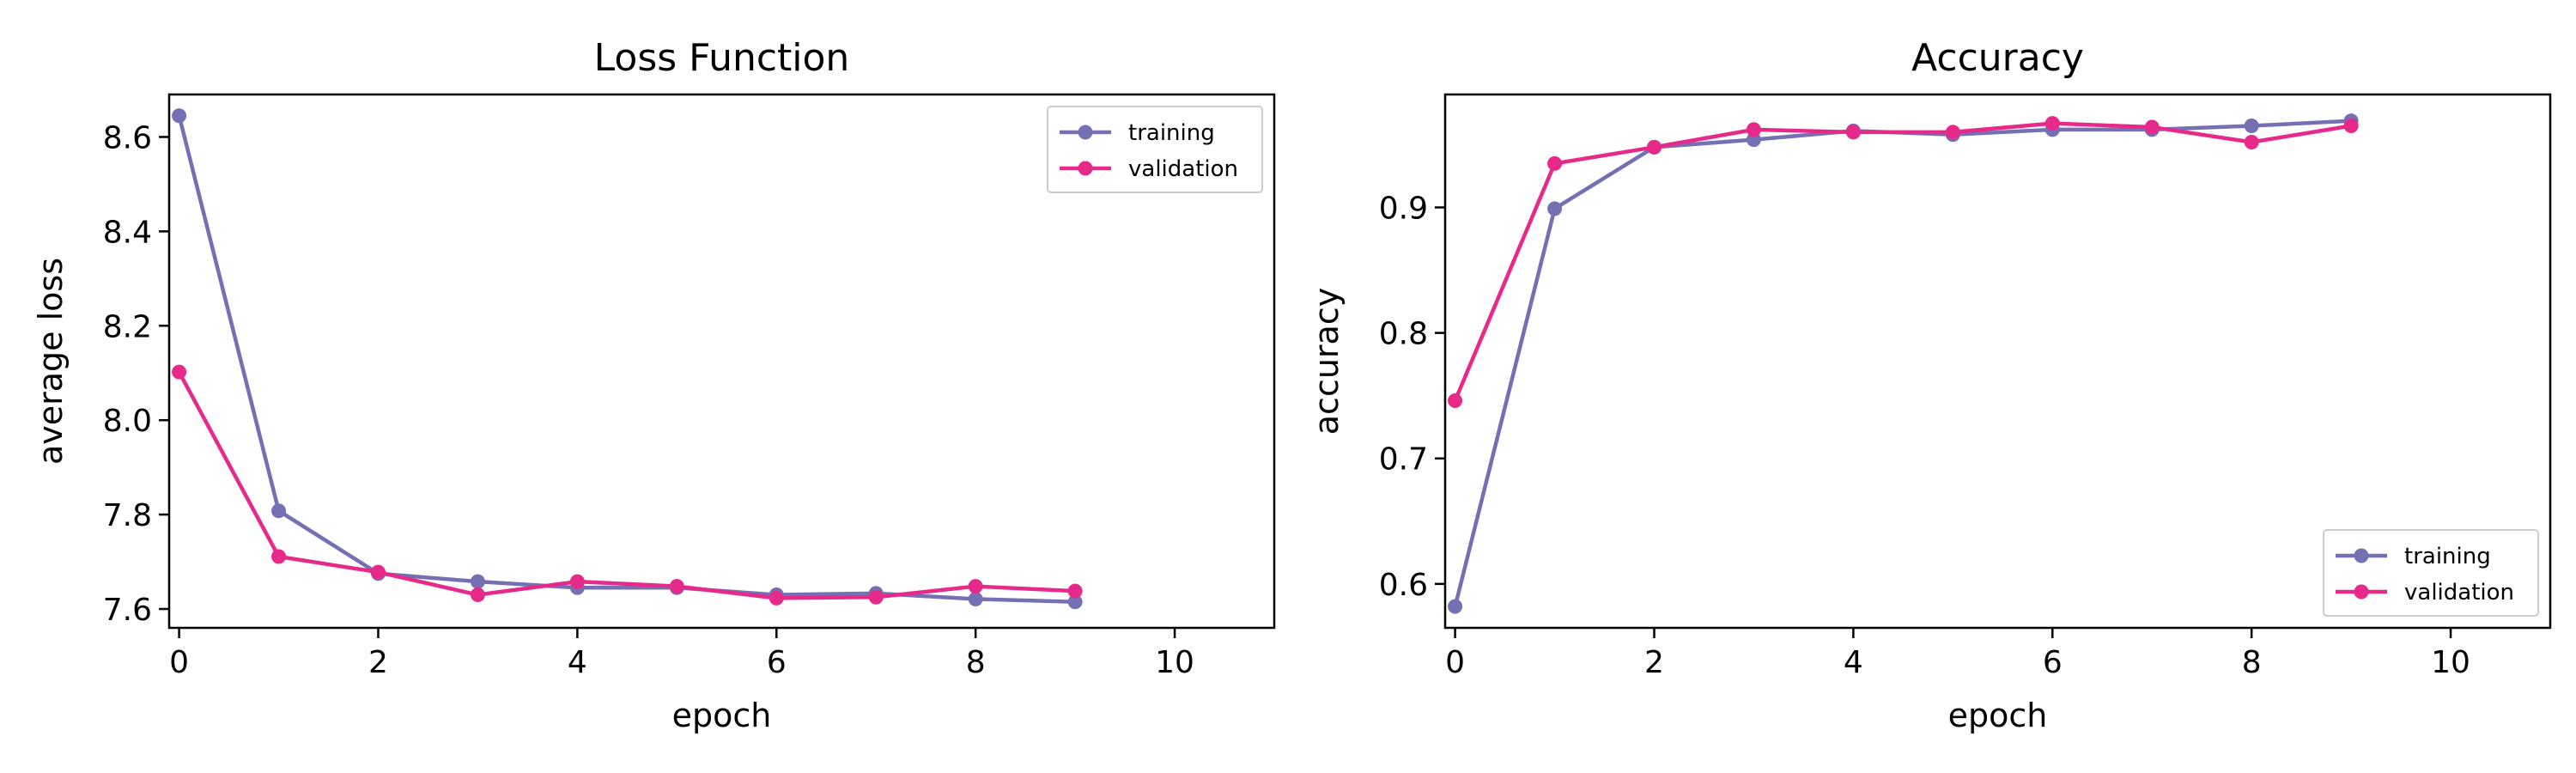 This screenshot has width=2576, height=773. Describe the element at coordinates (1404, 585) in the screenshot. I see `y-tick-label: 0.6` at that location.